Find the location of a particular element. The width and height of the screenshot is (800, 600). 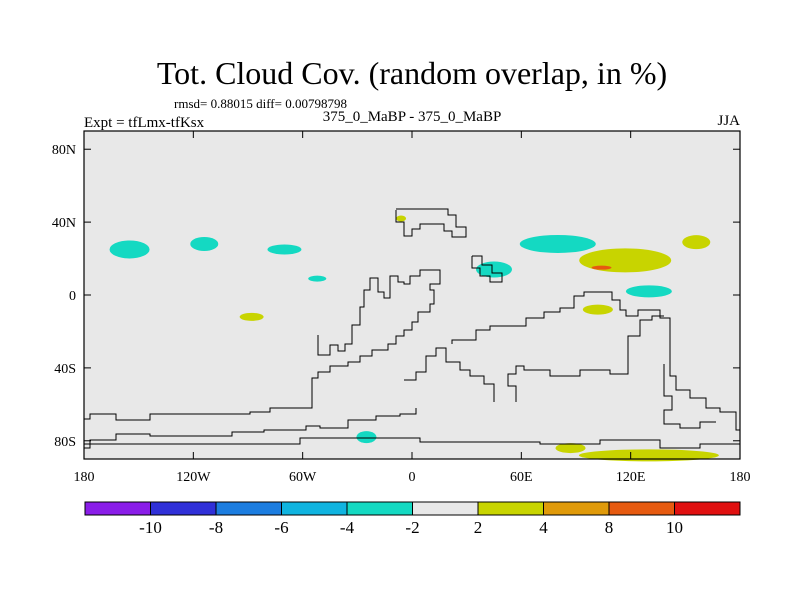

colorbar-label: 10 is located at coordinates (674, 527).